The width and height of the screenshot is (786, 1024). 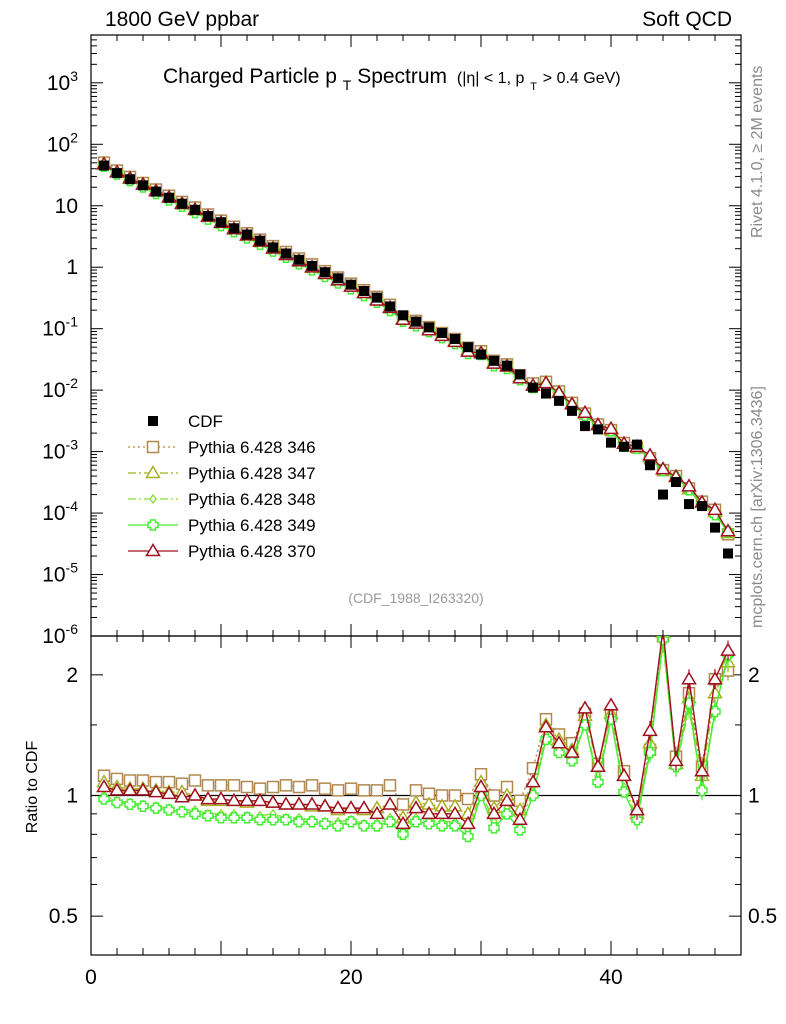 What do you see at coordinates (347, 85) in the screenshot?
I see `chart-title-sub: T` at bounding box center [347, 85].